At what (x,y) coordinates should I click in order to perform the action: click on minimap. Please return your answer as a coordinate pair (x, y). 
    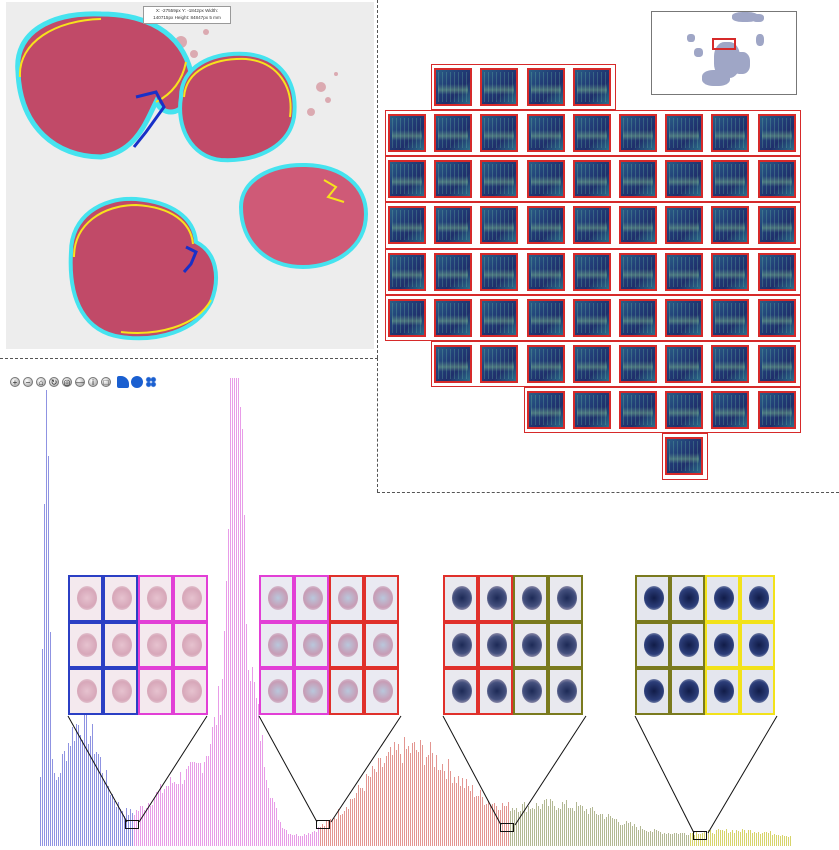
    Looking at the image, I should click on (724, 53).